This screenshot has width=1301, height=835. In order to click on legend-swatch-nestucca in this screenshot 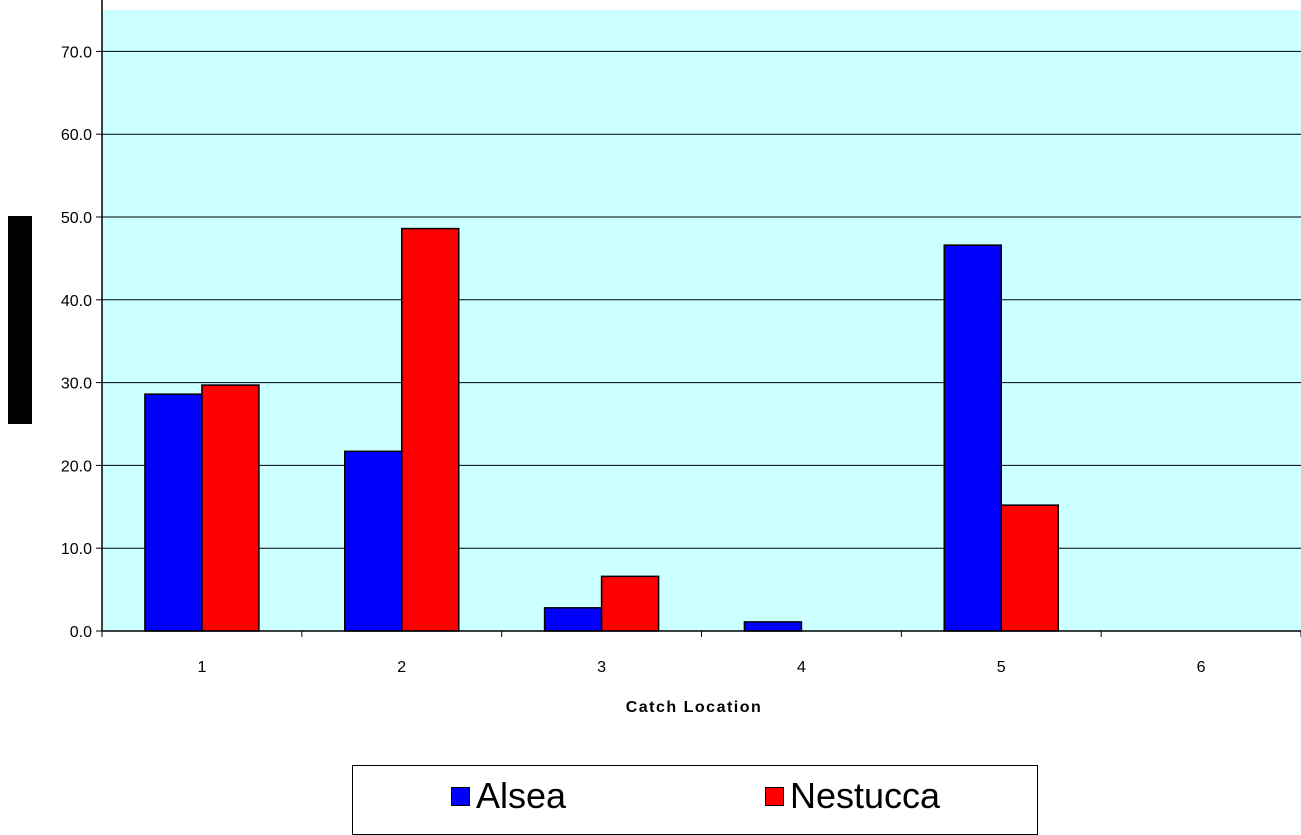, I will do `click(774, 796)`.